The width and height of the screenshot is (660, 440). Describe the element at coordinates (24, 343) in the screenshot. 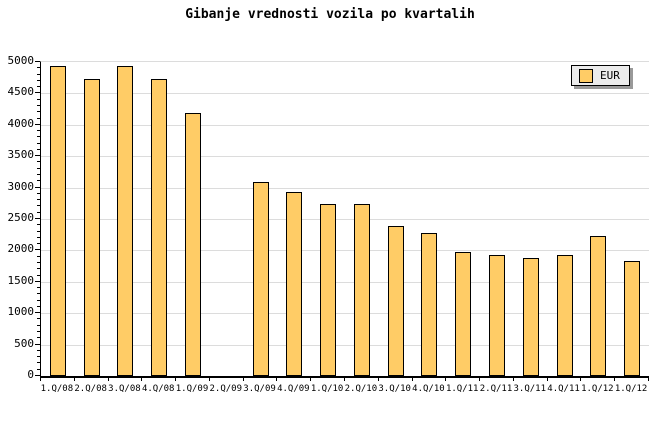

I see `y-tick-label: 500` at that location.